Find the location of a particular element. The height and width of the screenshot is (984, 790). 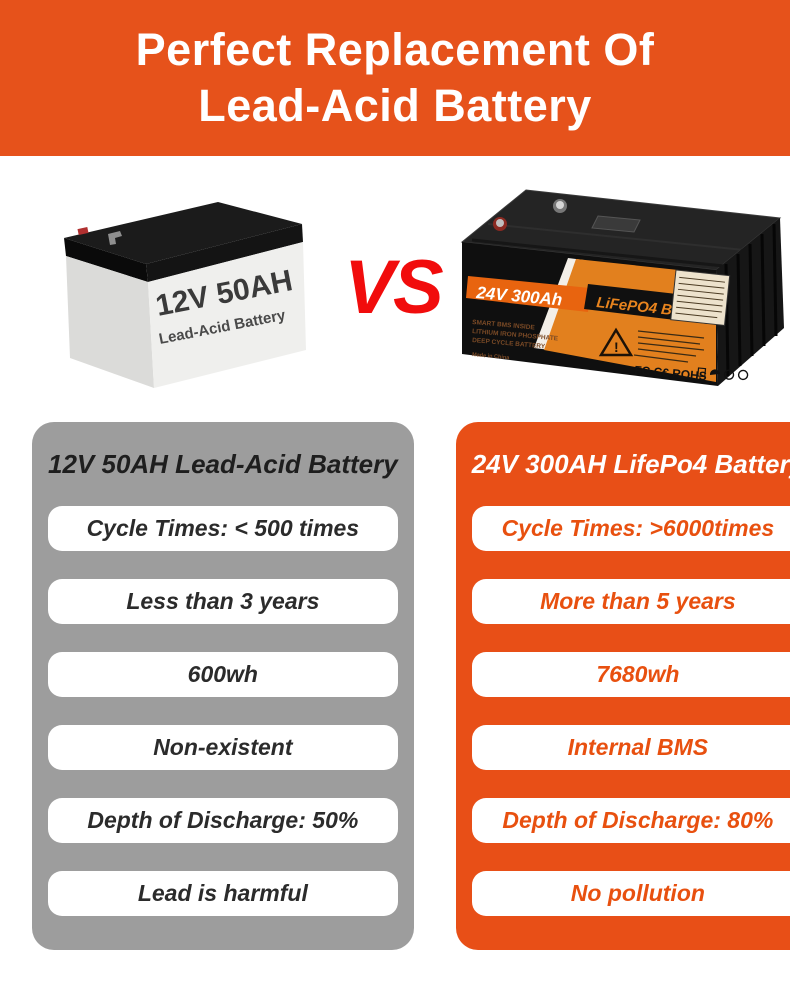

lead-acid-bms: Non-existent is located at coordinates (223, 747).